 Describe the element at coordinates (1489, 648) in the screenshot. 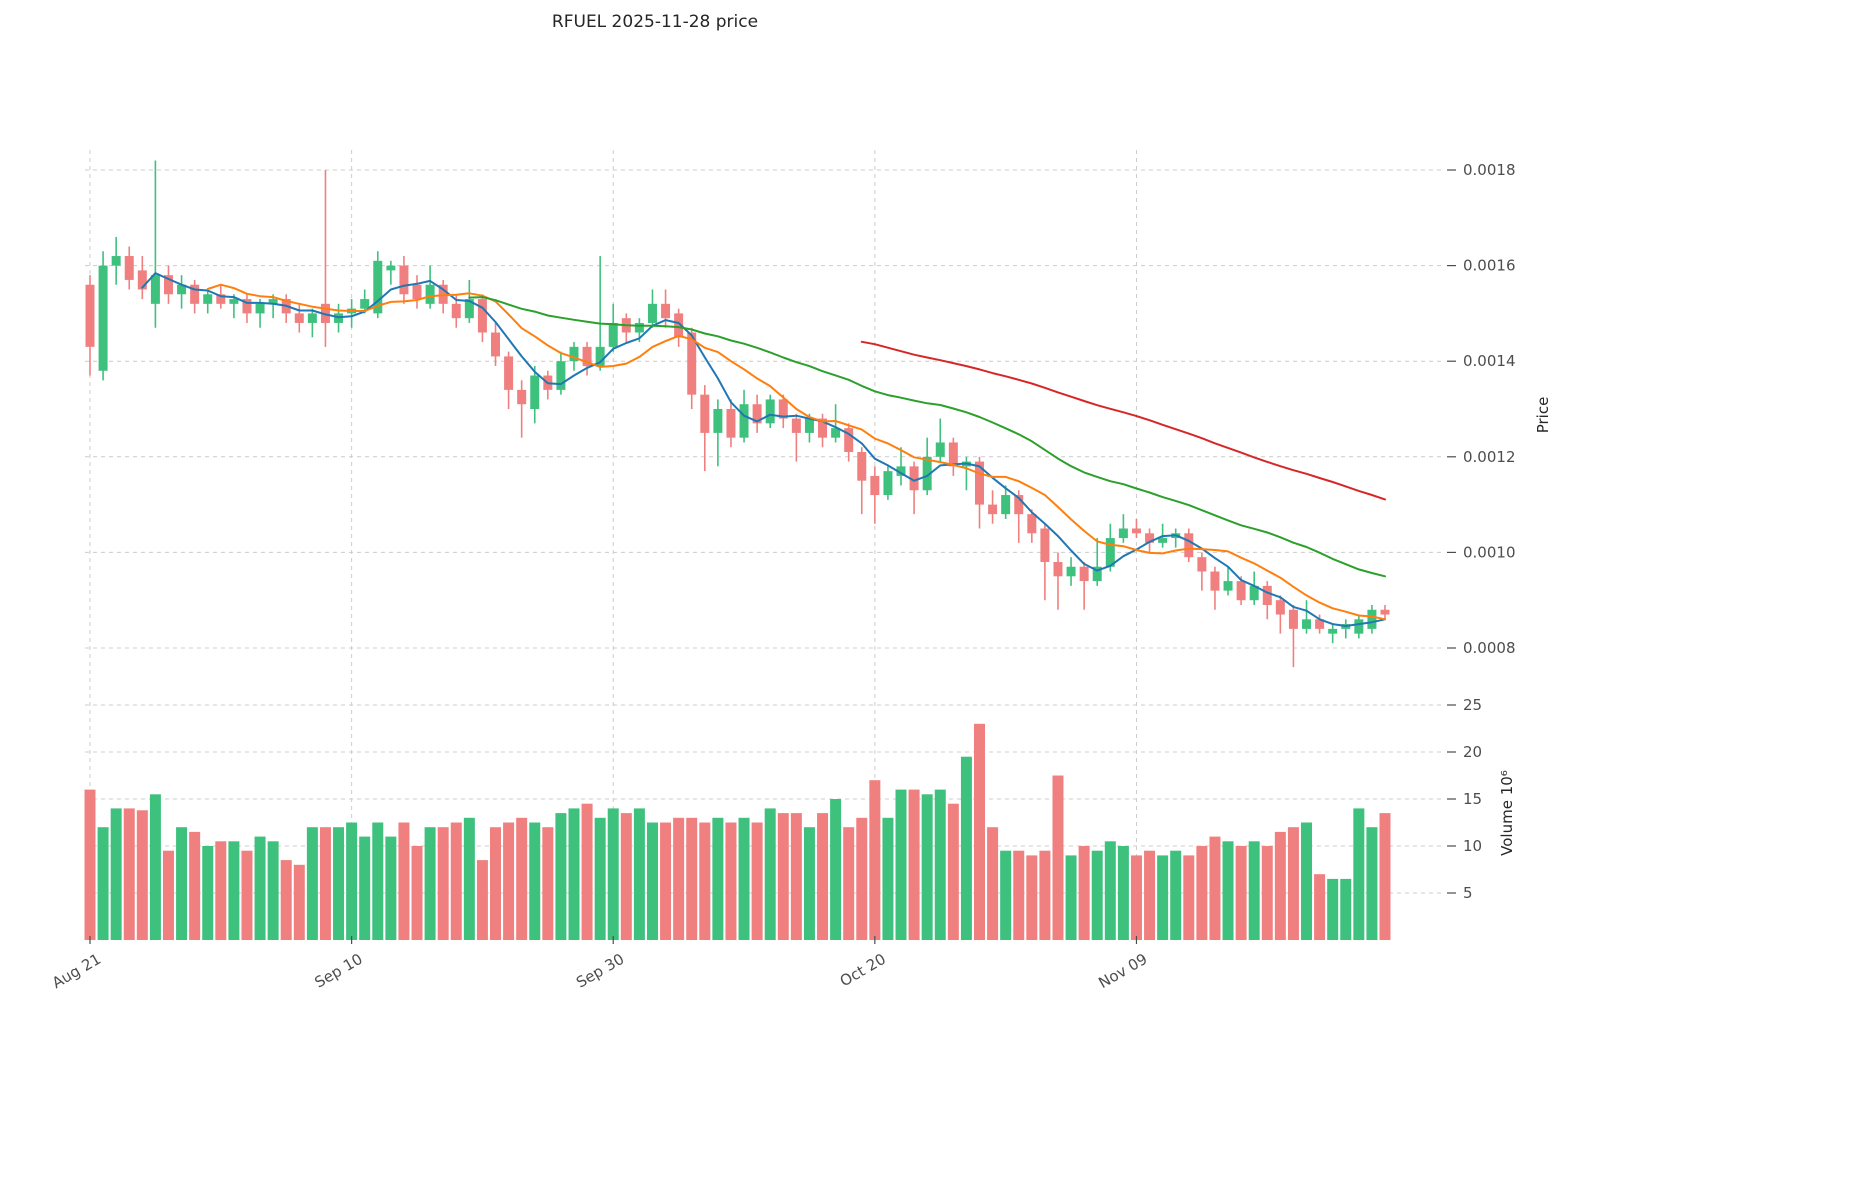

I see `price-tick-label: 0.0008` at that location.